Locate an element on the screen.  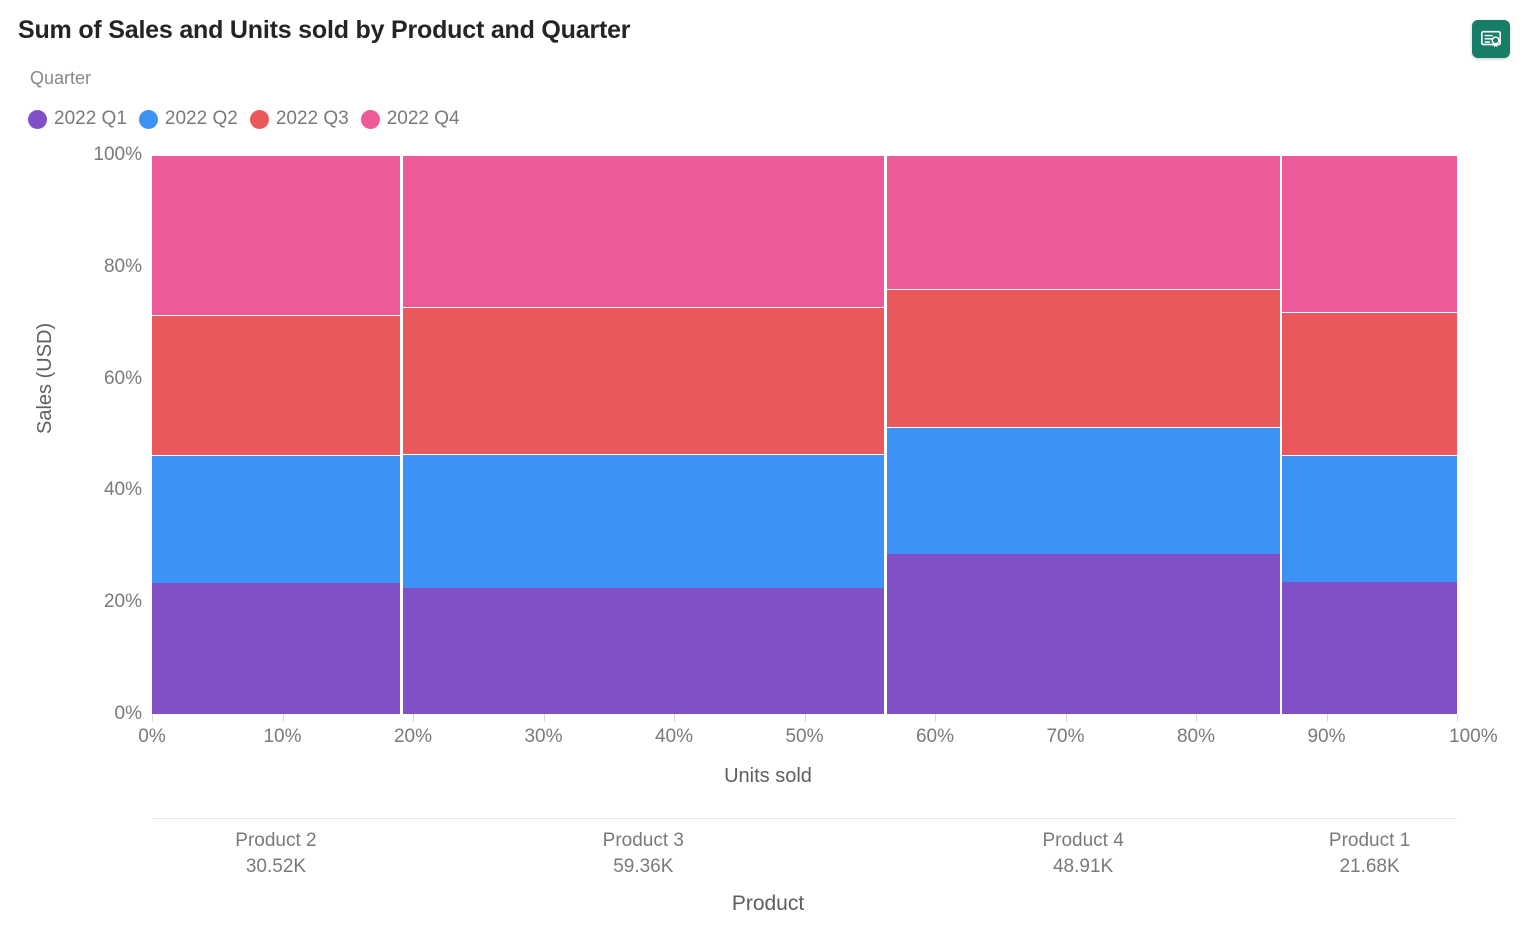
category-axis-group: Product 1 21.68K is located at coordinates (1369, 853).